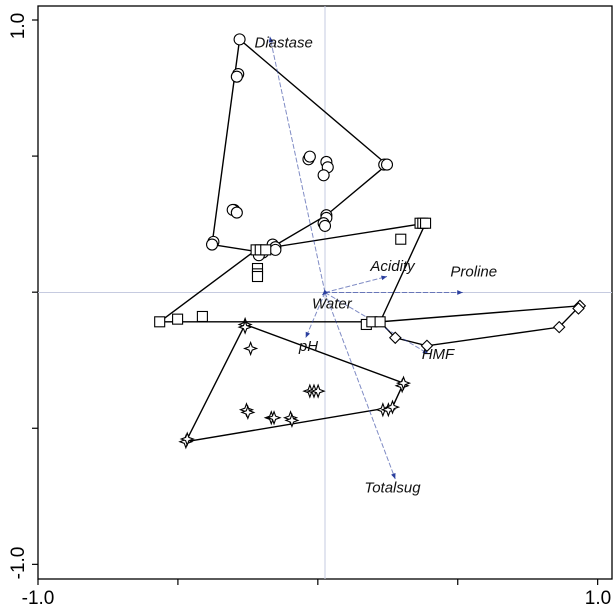 The image size is (614, 608). I want to click on variable-label: pH, so click(308, 346).